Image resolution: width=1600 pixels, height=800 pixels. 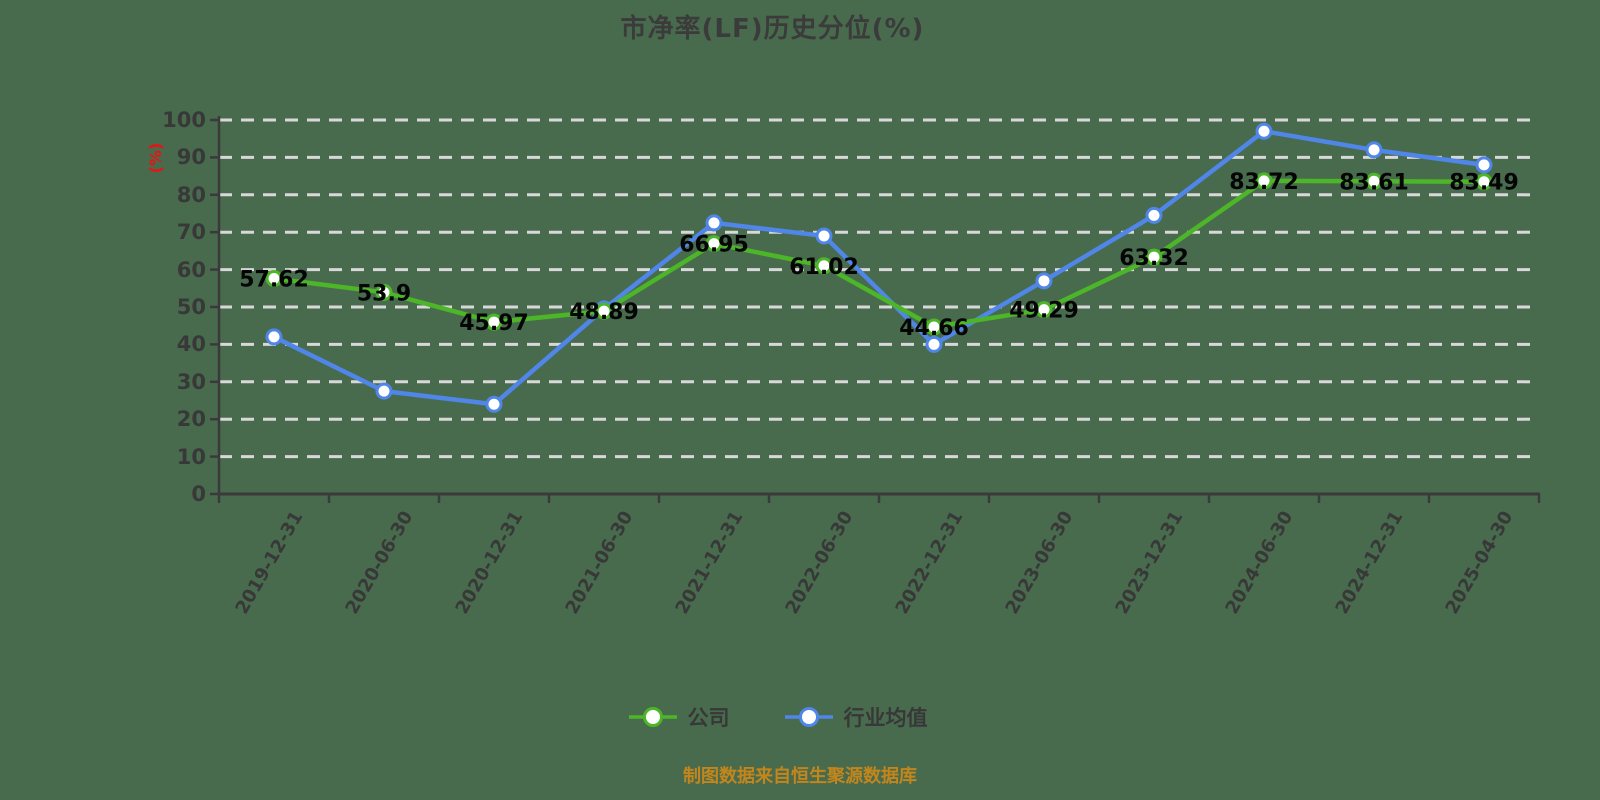 I want to click on data-label: 49.29, so click(x=1044, y=311).